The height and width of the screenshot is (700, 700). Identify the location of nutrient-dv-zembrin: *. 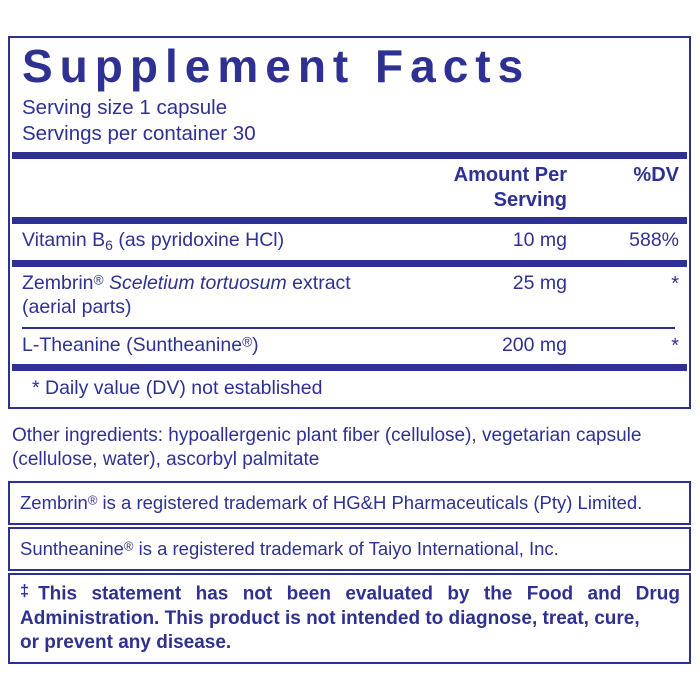
(675, 284).